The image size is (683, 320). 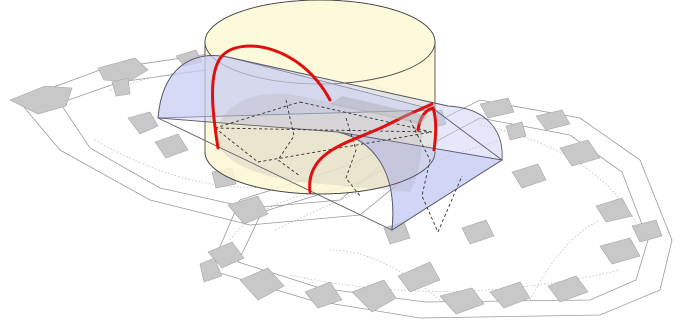 I want to click on vault-crown-strip, so click(x=379, y=110).